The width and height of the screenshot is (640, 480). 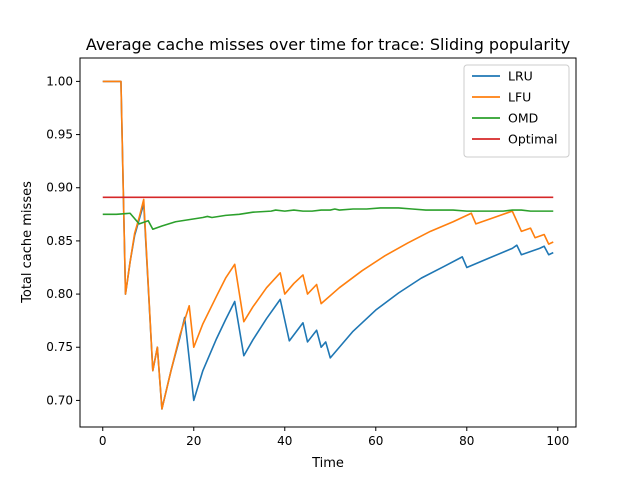 What do you see at coordinates (103, 441) in the screenshot?
I see `x-tick-label: 0` at bounding box center [103, 441].